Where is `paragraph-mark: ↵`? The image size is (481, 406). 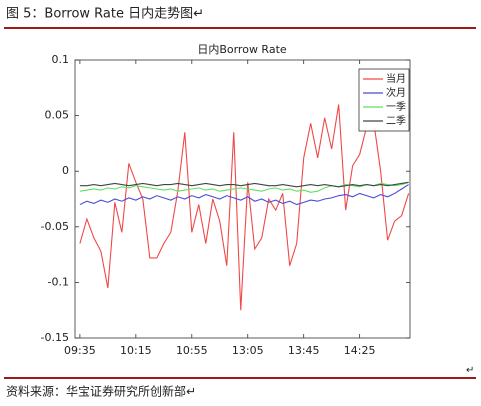
paragraph-mark: ↵ is located at coordinates (470, 370).